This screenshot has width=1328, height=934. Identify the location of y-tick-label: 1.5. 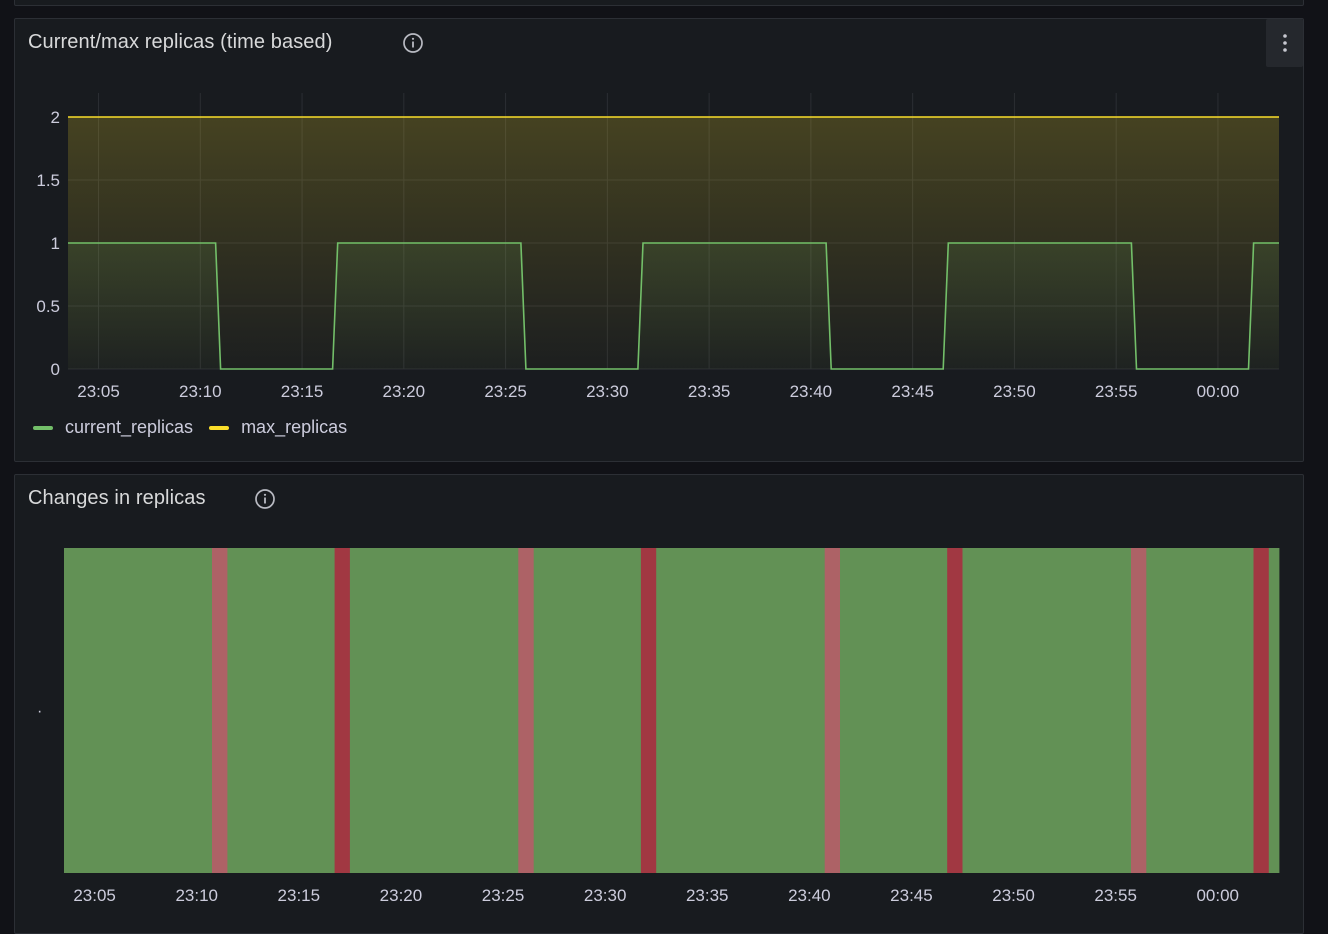
(48, 180).